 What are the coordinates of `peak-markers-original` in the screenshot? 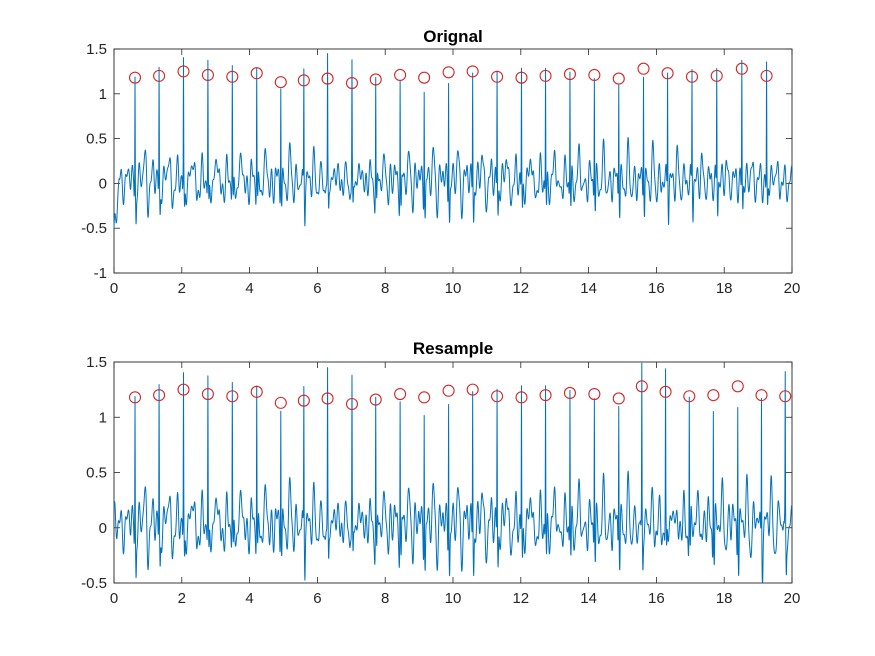 It's located at (450, 76).